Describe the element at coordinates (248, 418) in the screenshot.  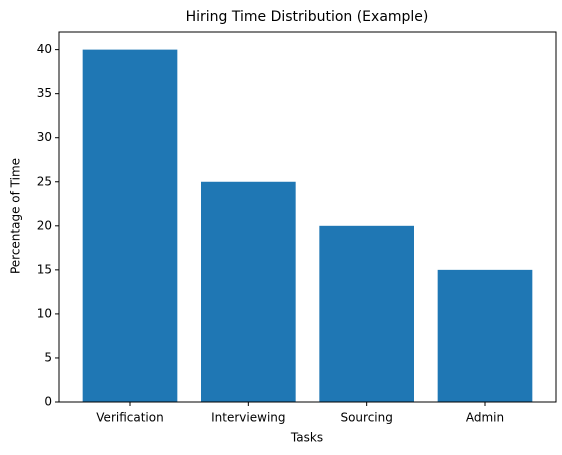
I see `x-tick-label: Interviewing` at that location.